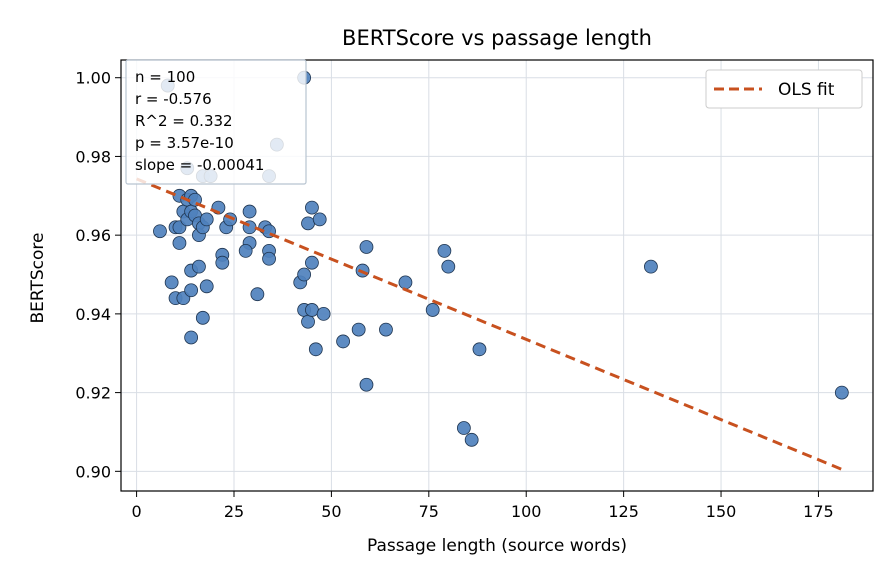 The image size is (896, 584). I want to click on x-tick-label: 0, so click(136, 511).